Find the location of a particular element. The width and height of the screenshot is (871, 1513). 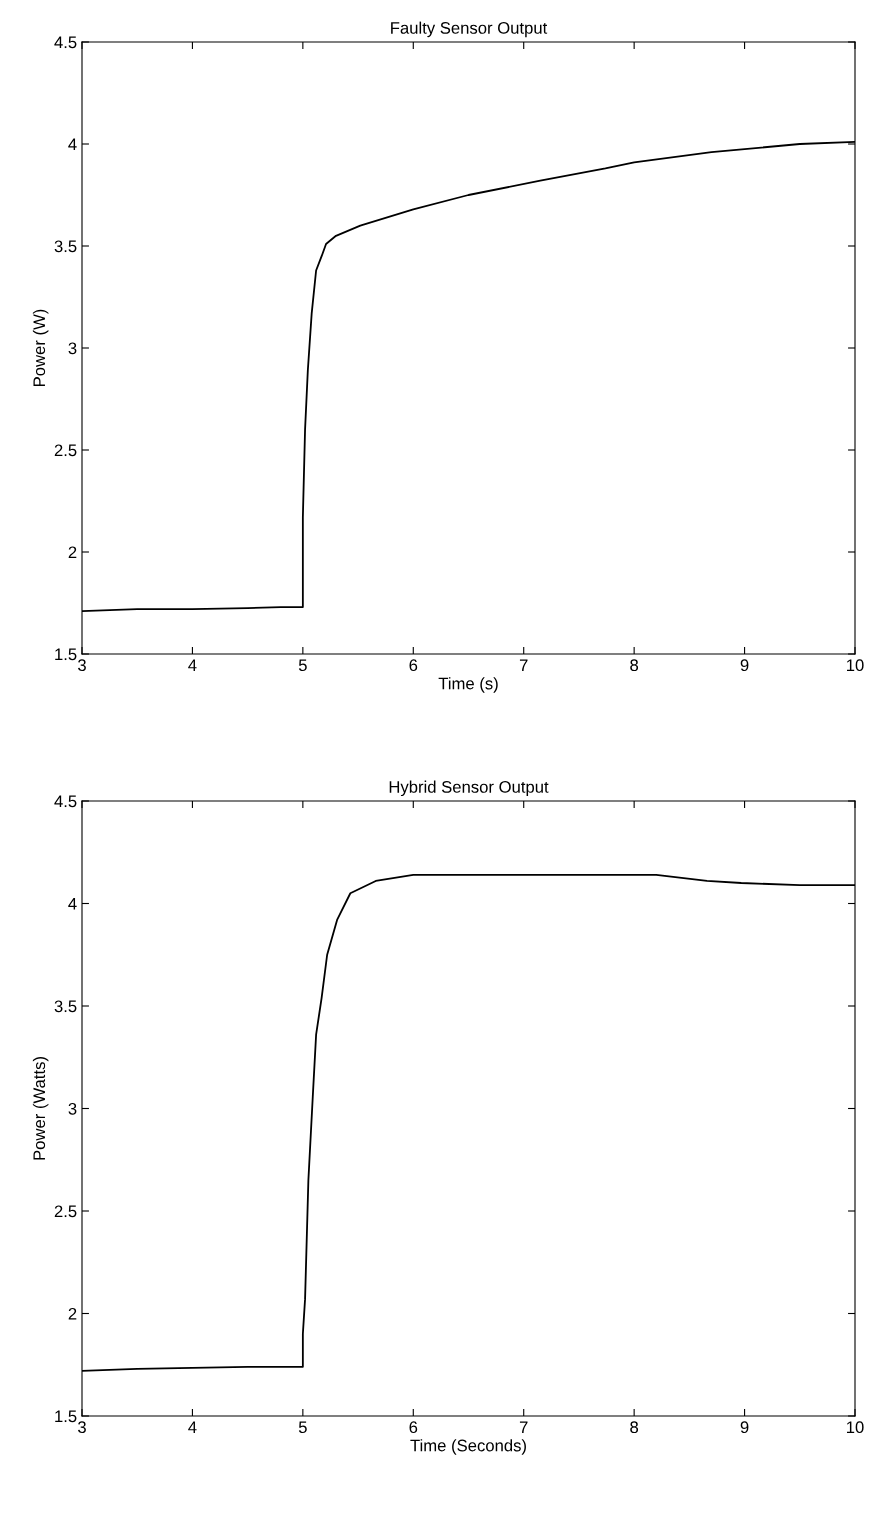

y-axis-title: Power (W) is located at coordinates (40, 347).